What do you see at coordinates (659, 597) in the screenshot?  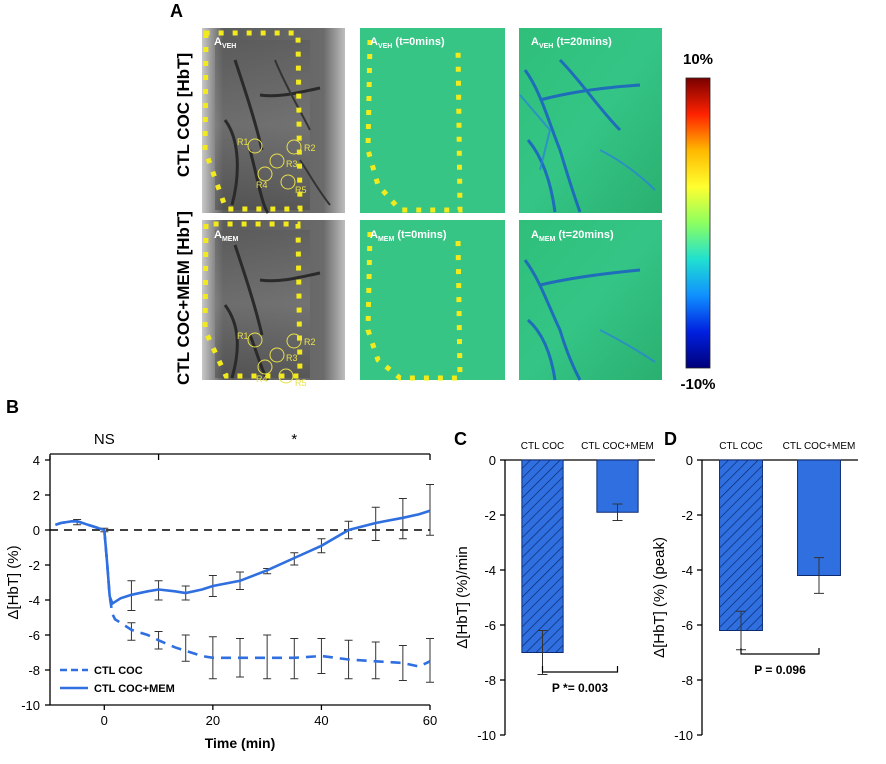 I see `y-axis-label: Δ[HbT] (%) (peak)` at bounding box center [659, 597].